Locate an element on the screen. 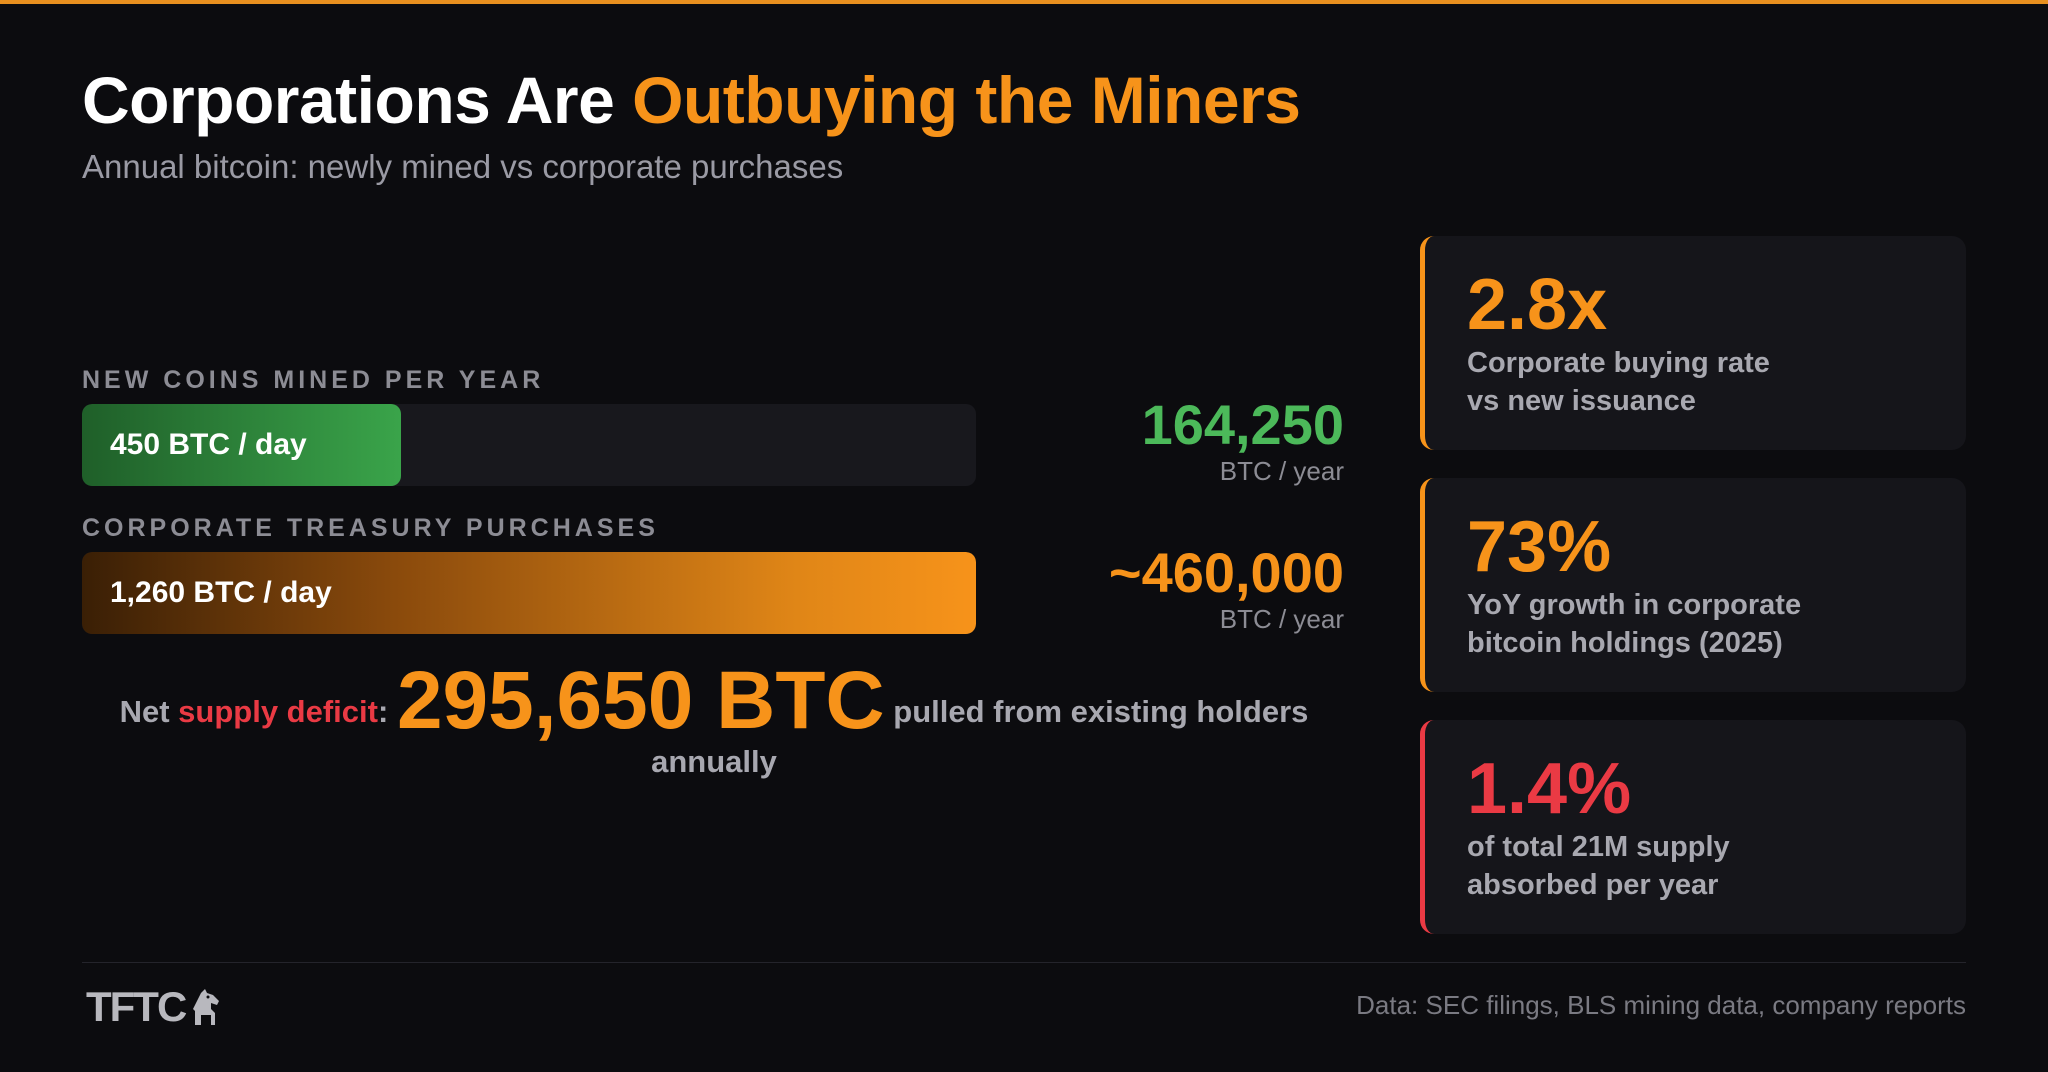 This screenshot has height=1072, width=2048. bar-track-corporate: 1,260 BTC / day is located at coordinates (529, 593).